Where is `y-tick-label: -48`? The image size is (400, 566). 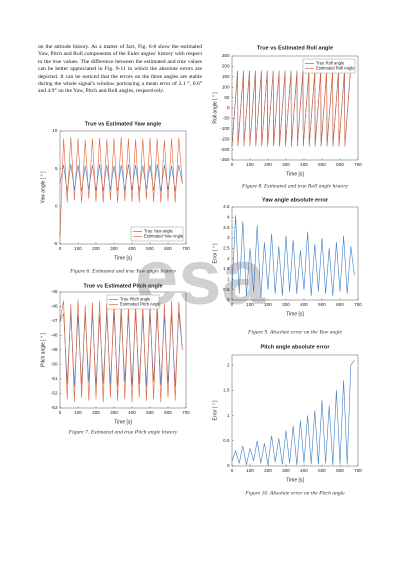 y-tick-label: -48 is located at coordinates (54, 335).